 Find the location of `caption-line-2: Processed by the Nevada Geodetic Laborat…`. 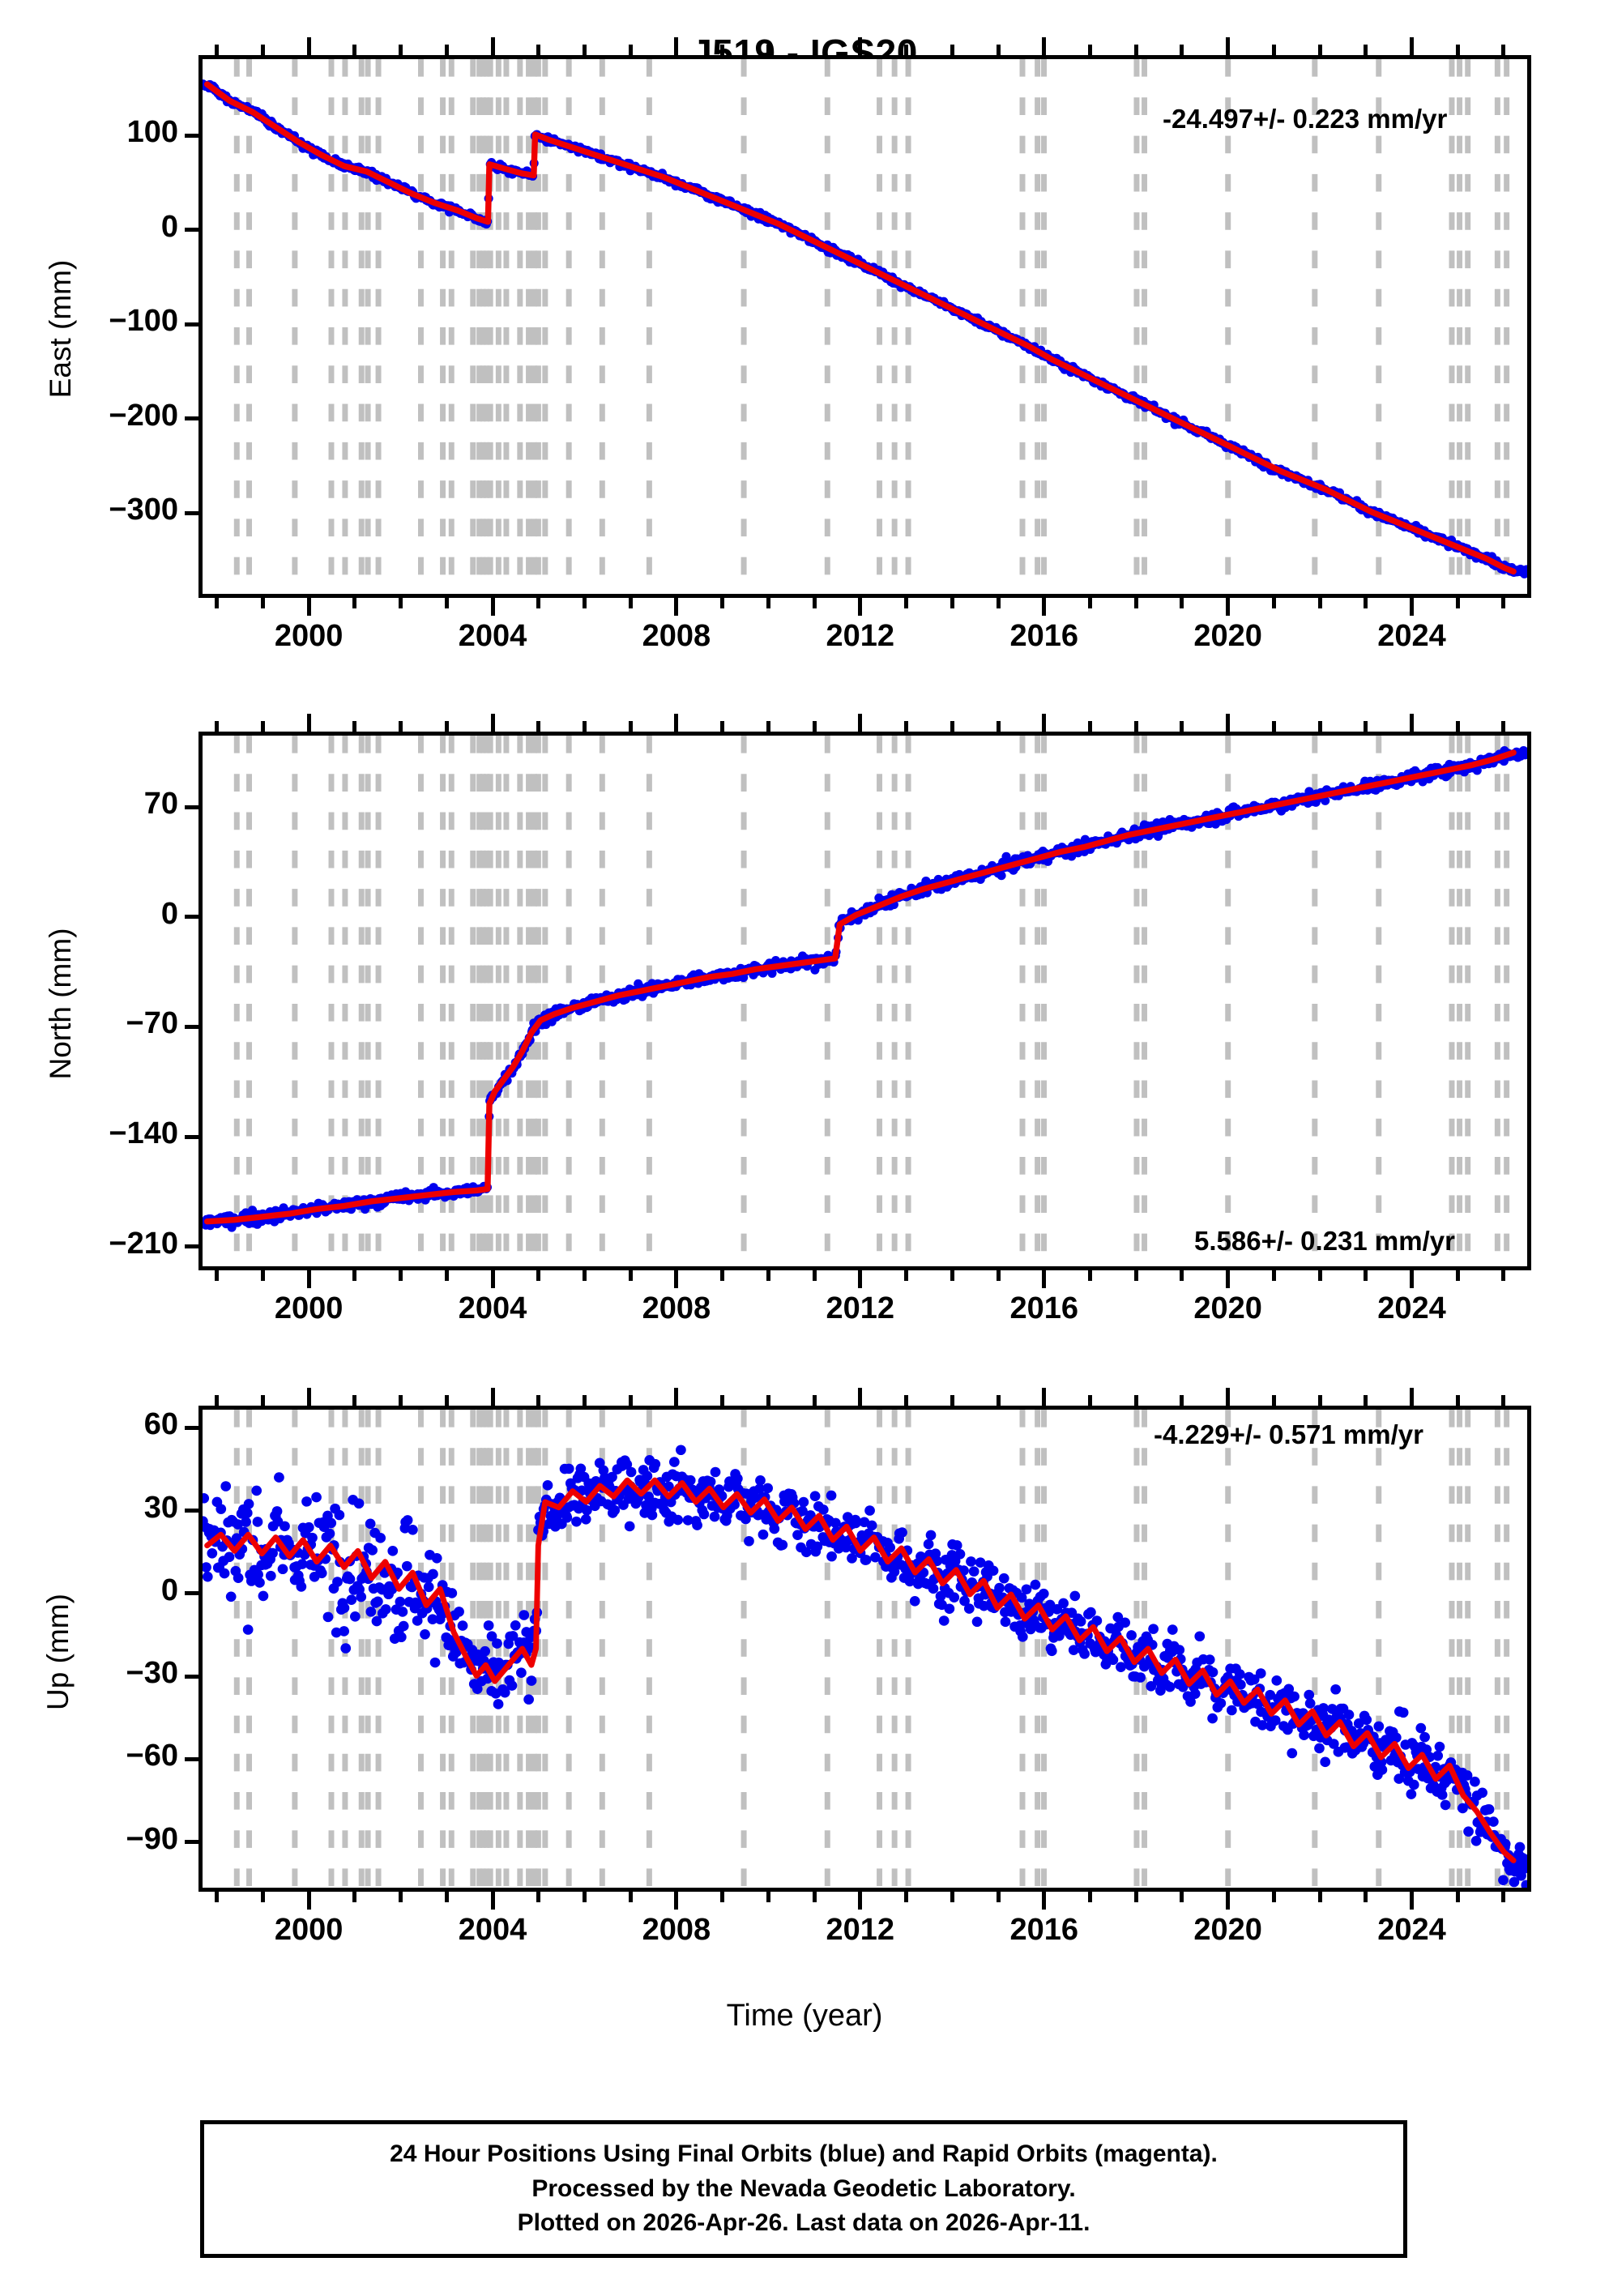

caption-line-2: Processed by the Nevada Geodetic Laborat… is located at coordinates (803, 2188).